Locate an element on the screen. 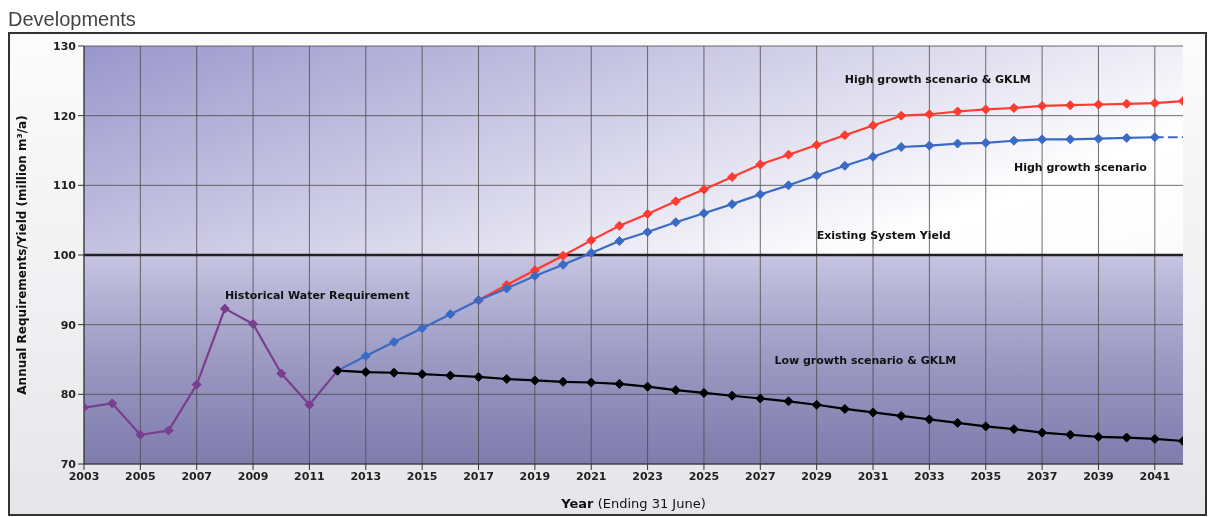 This screenshot has height=517, width=1215. x-tick-label: 2041 is located at coordinates (1155, 476).